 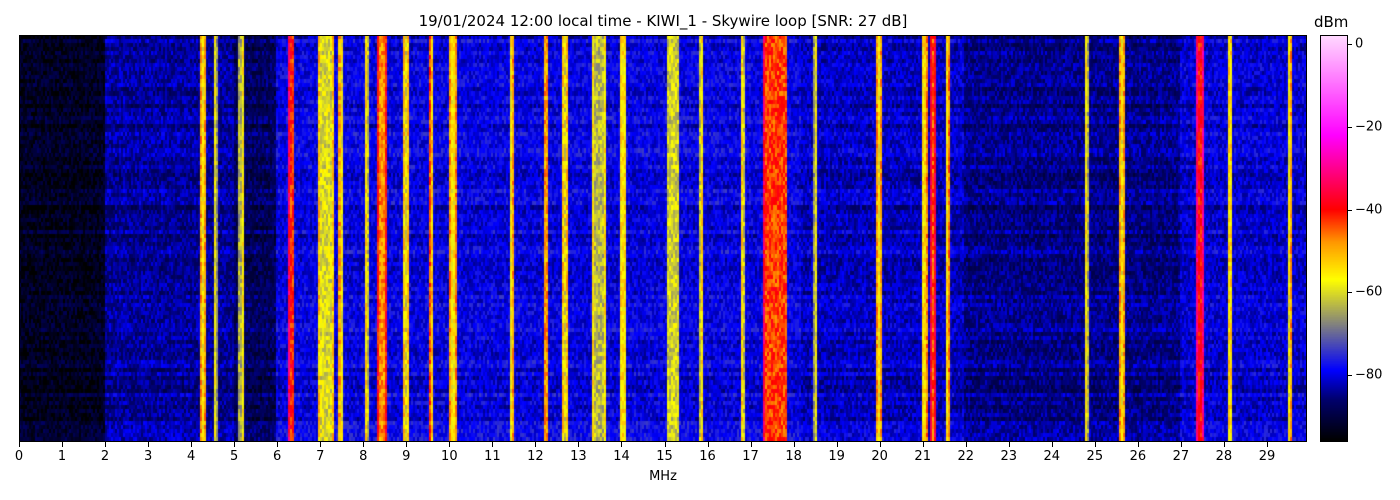 What do you see at coordinates (1334, 238) in the screenshot?
I see `colorbar` at bounding box center [1334, 238].